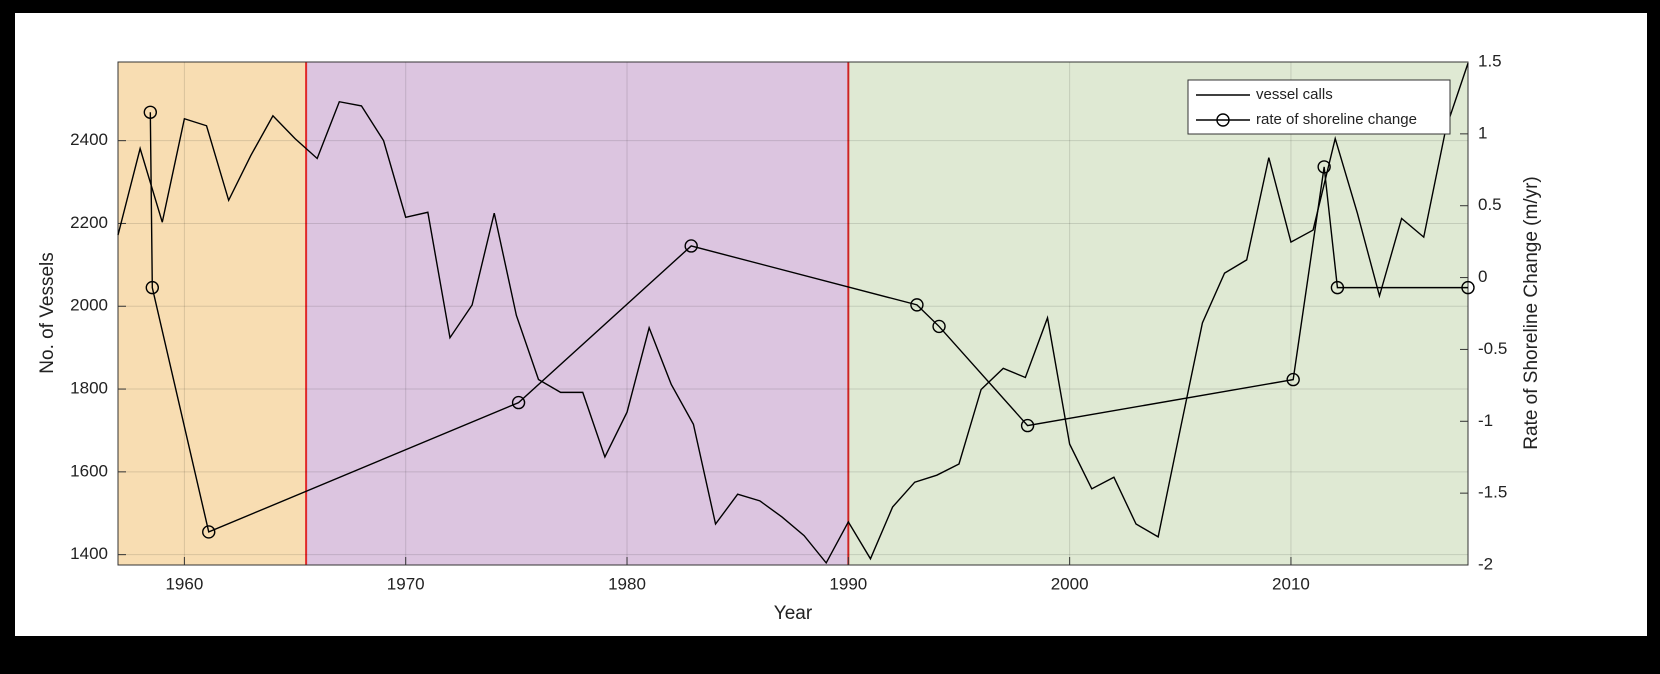 The height and width of the screenshot is (674, 1660). What do you see at coordinates (89, 222) in the screenshot?
I see `y-tick-label: 2200` at bounding box center [89, 222].